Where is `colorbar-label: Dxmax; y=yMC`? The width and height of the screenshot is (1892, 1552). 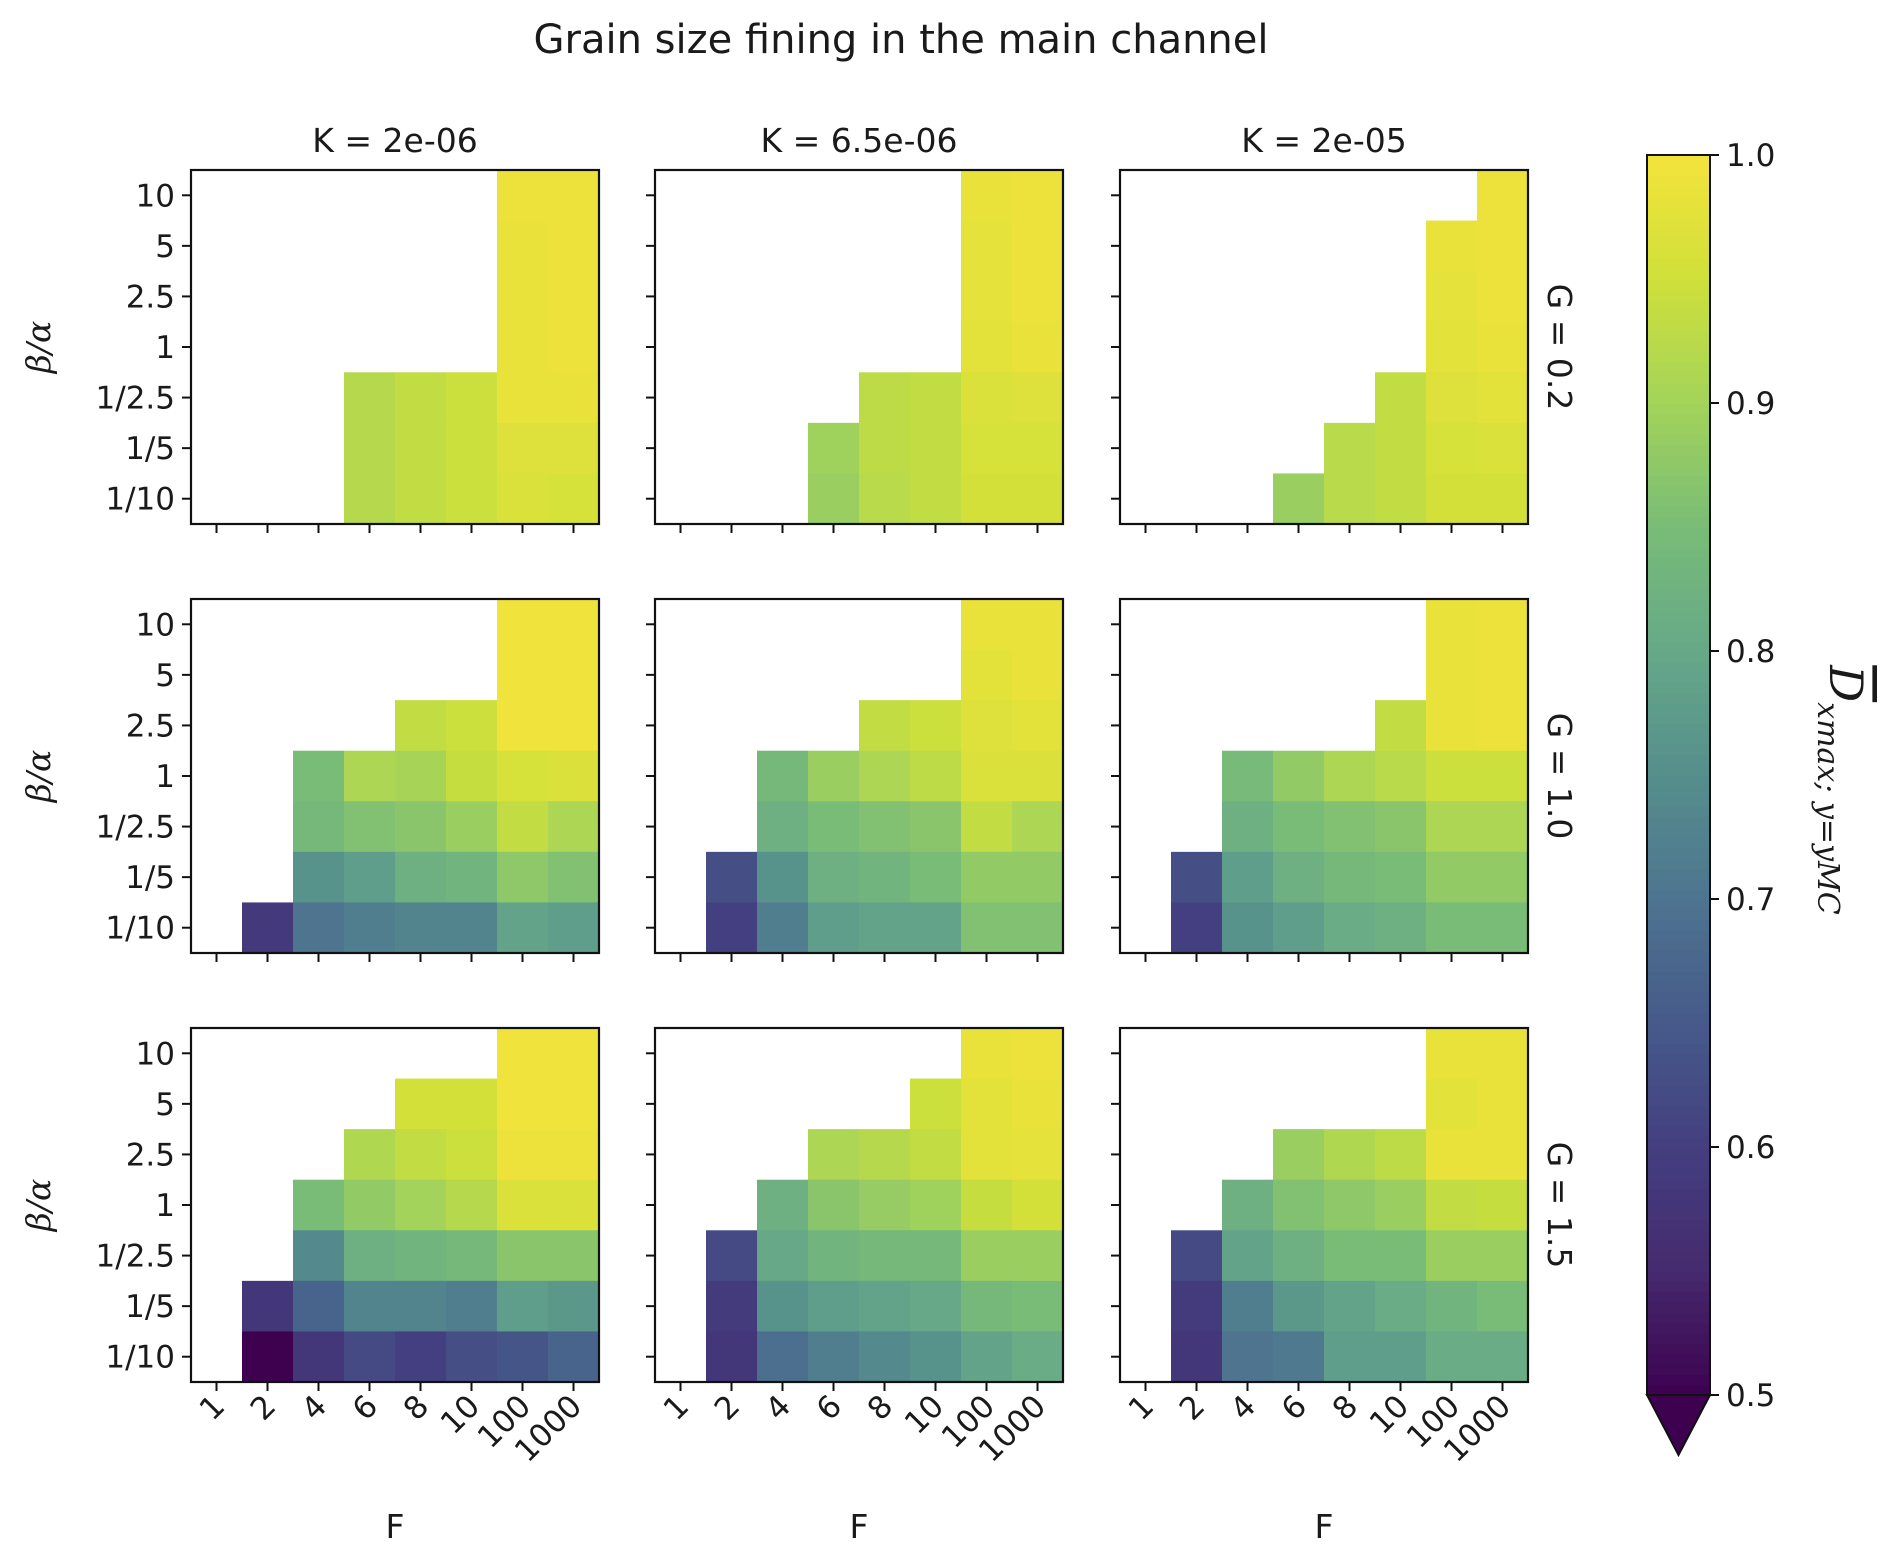 colorbar-label: Dxmax; y=yMC is located at coordinates (1841, 789).